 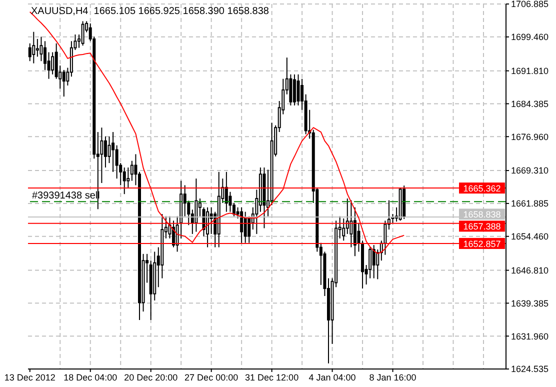 What do you see at coordinates (530, 5) in the screenshot?
I see `y-tick-label: 1706.885` at bounding box center [530, 5].